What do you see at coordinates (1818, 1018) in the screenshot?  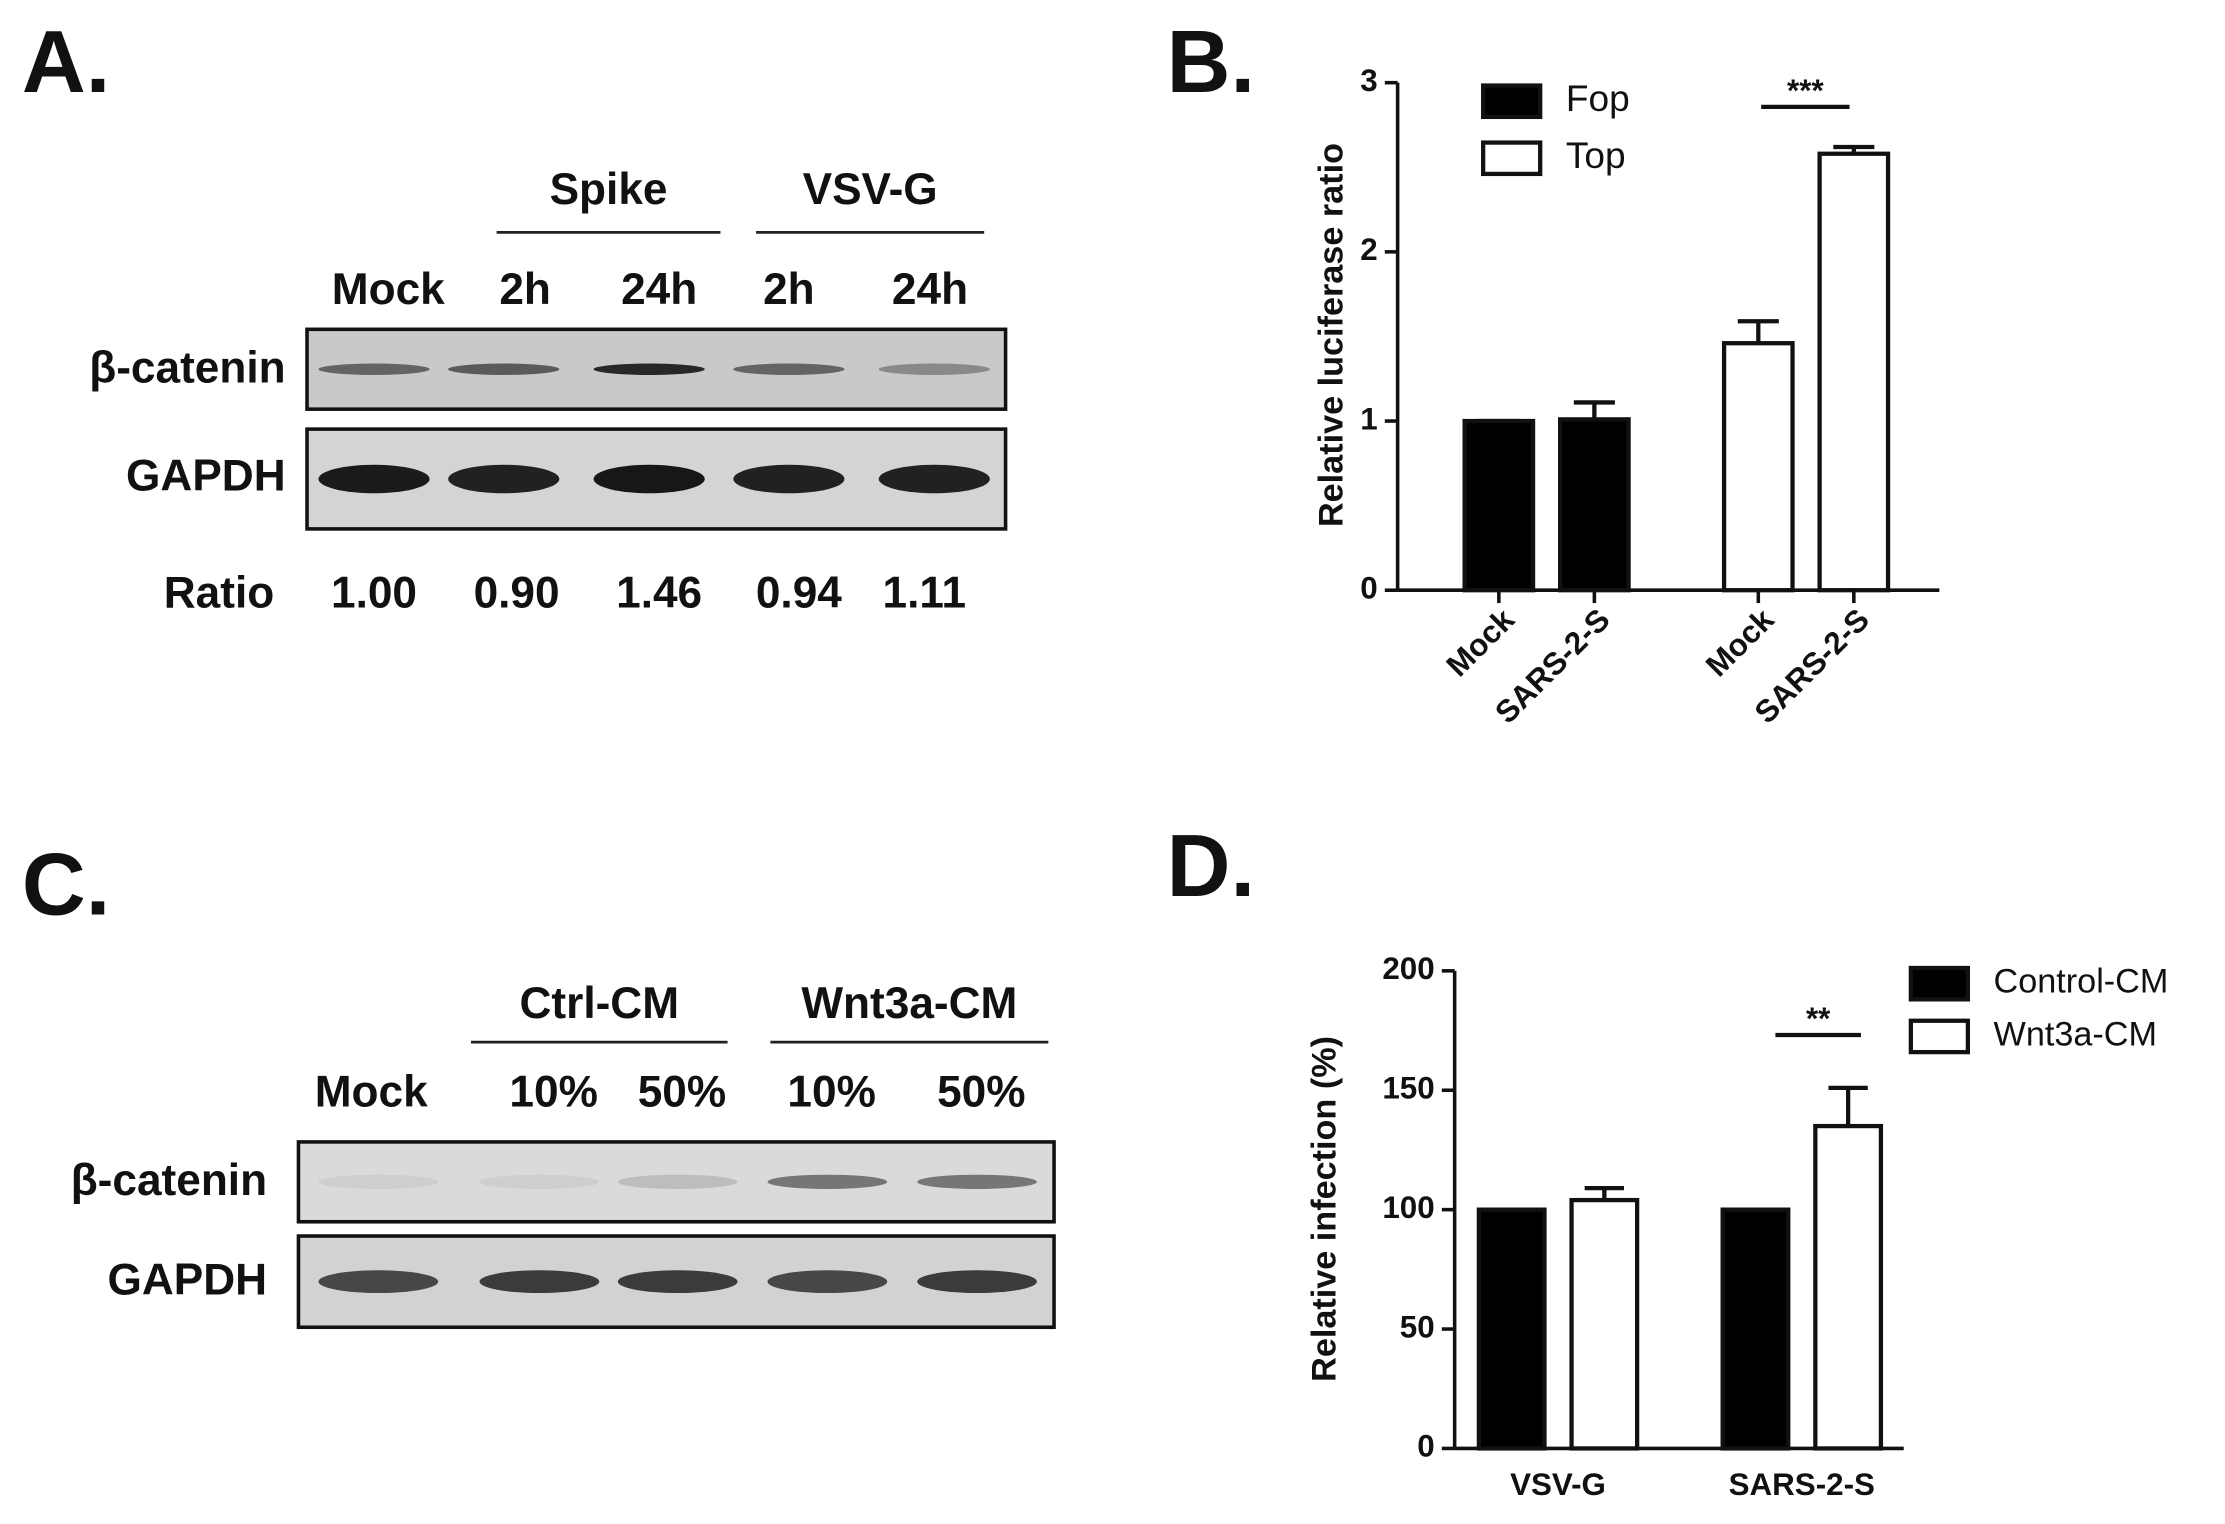 I see `significance-label: **` at bounding box center [1818, 1018].